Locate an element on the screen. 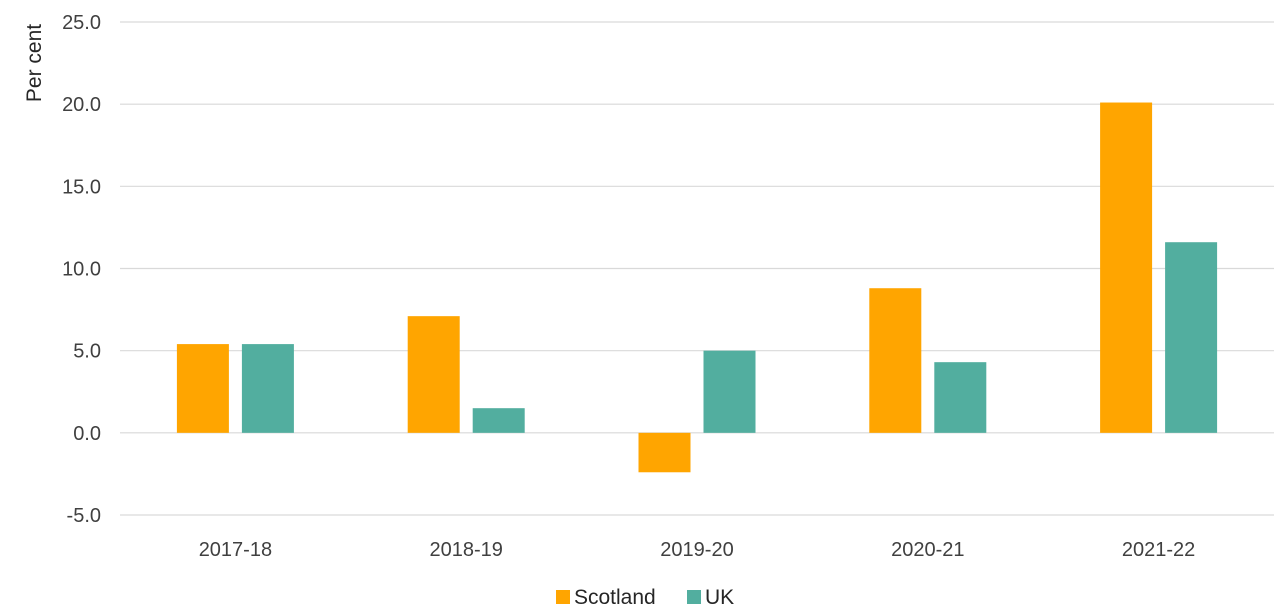 Image resolution: width=1274 pixels, height=606 pixels. y-tick-label: 15.0 is located at coordinates (81, 187).